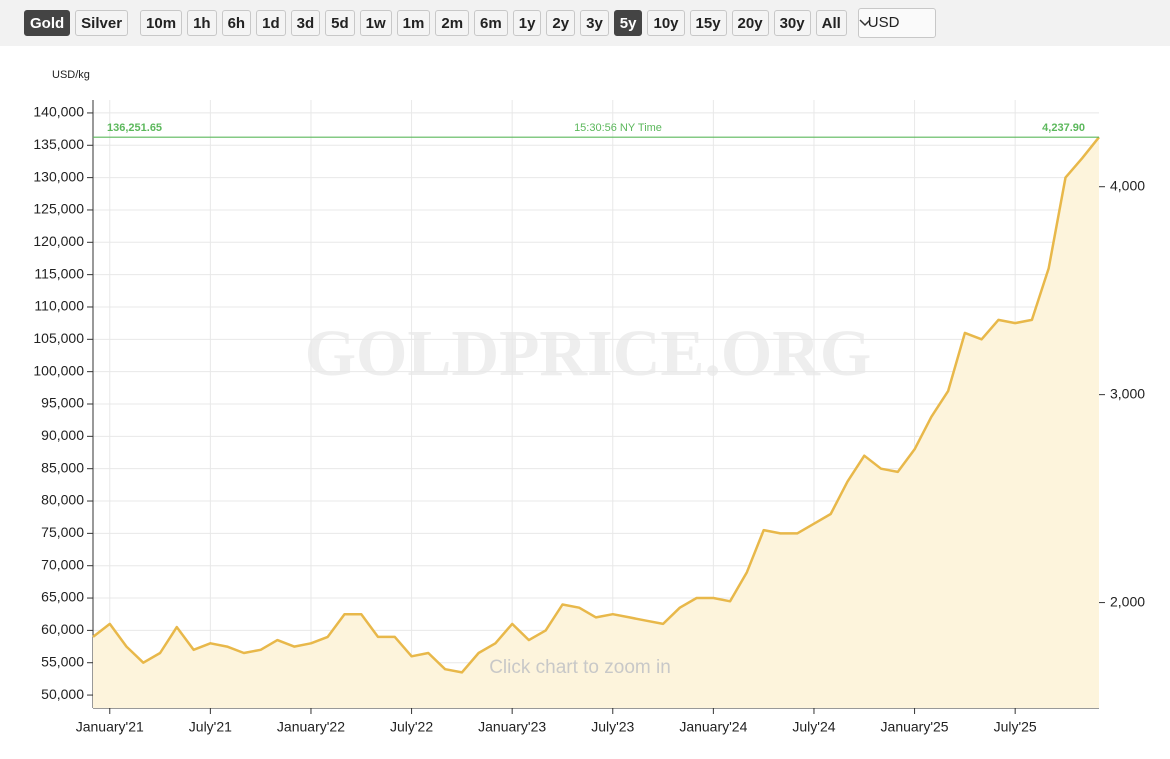 The image size is (1170, 759). What do you see at coordinates (58, 144) in the screenshot?
I see `y-tick-label: 135,000` at bounding box center [58, 144].